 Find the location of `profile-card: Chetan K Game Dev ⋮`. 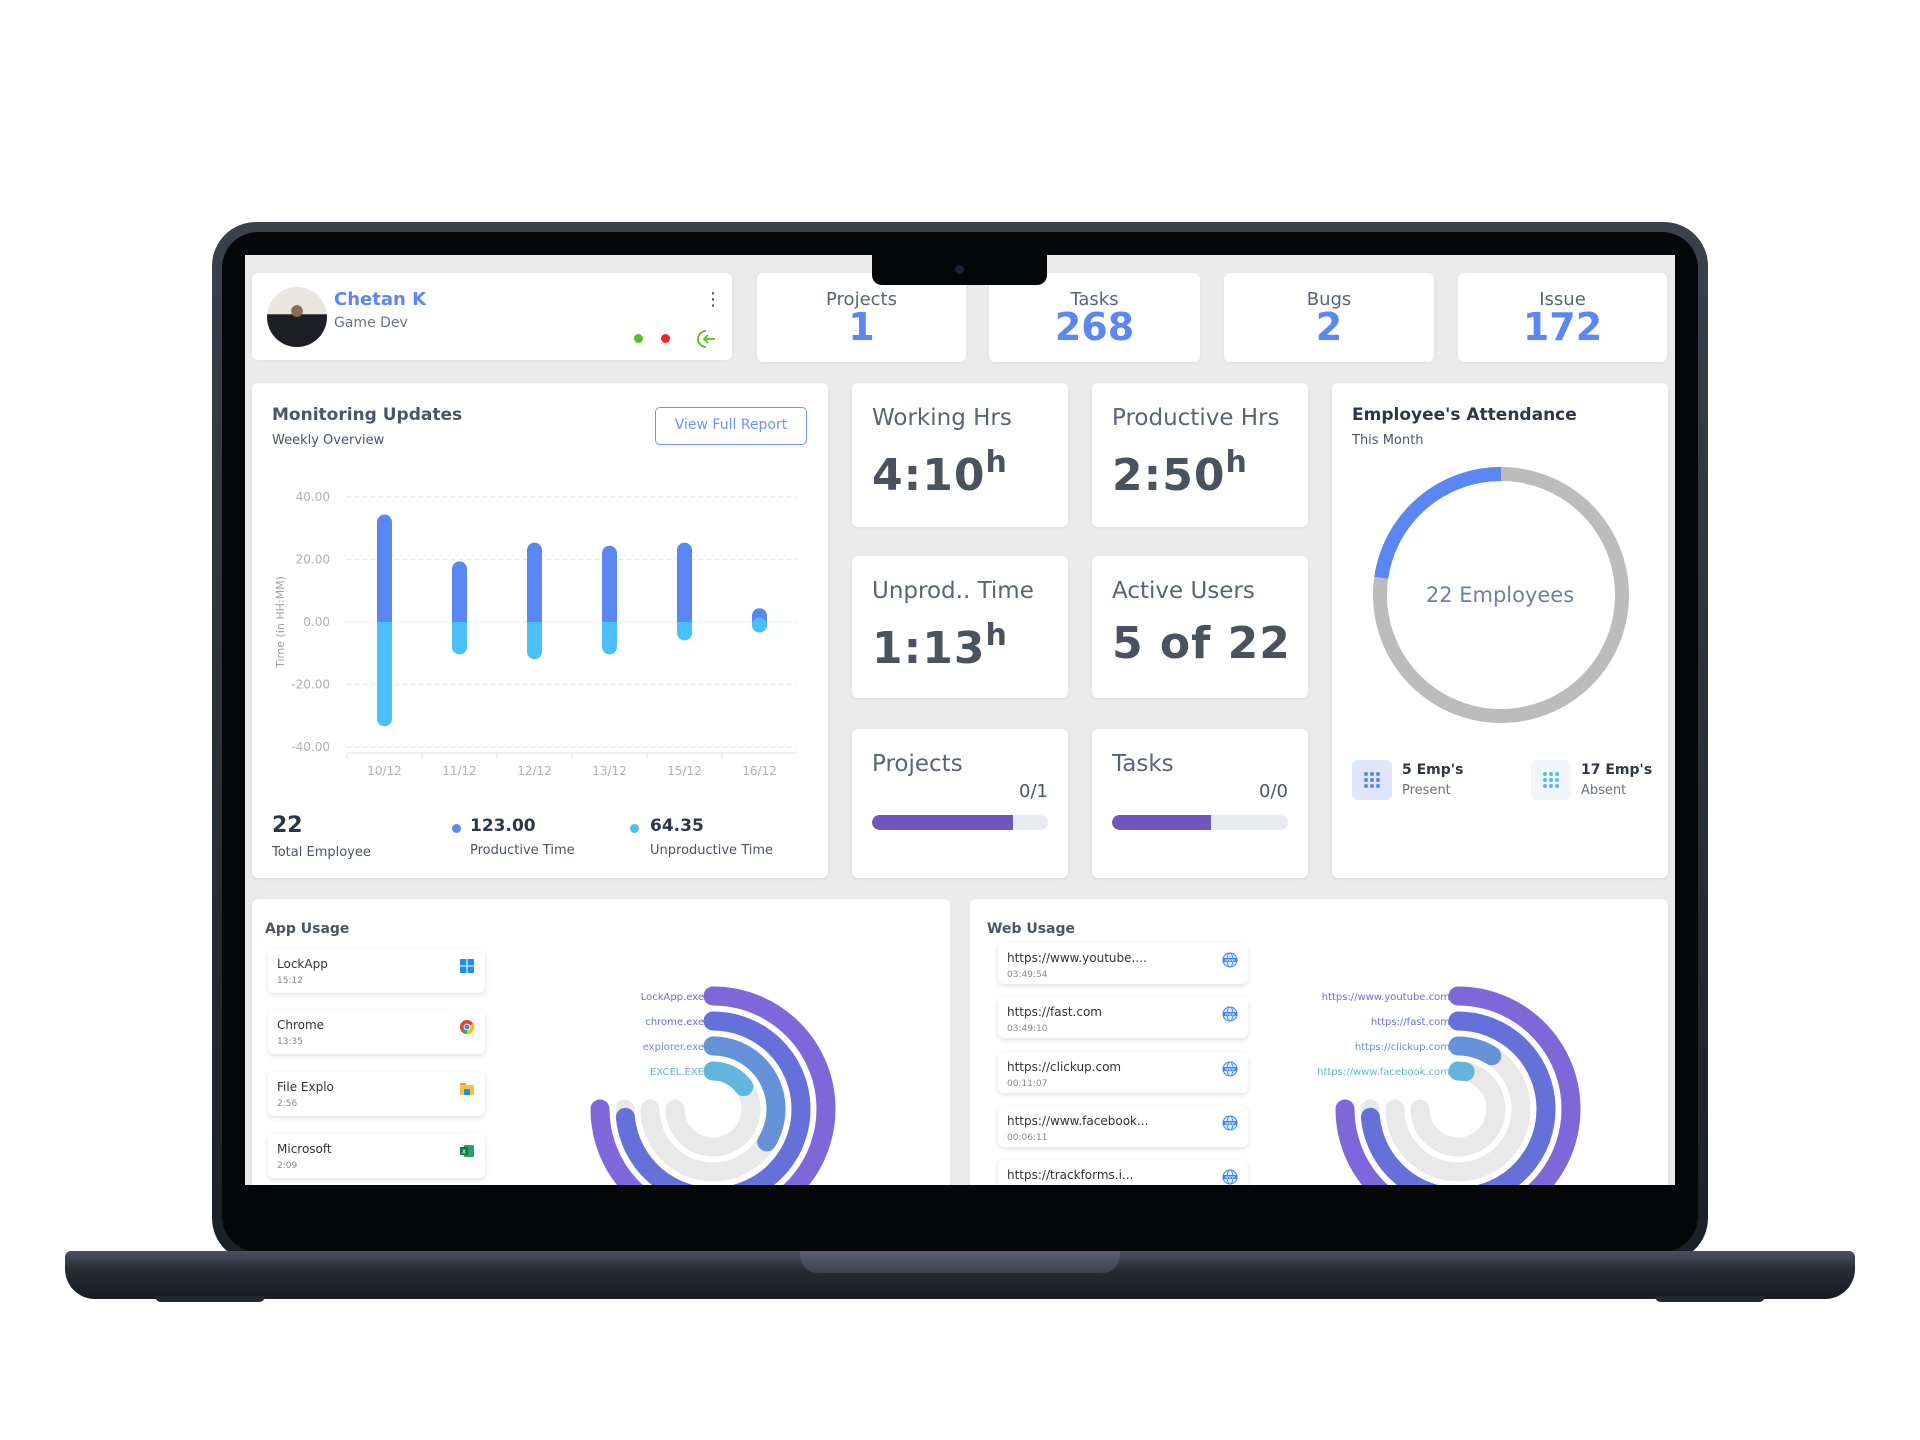

profile-card: Chetan K Game Dev ⋮ is located at coordinates (492, 316).